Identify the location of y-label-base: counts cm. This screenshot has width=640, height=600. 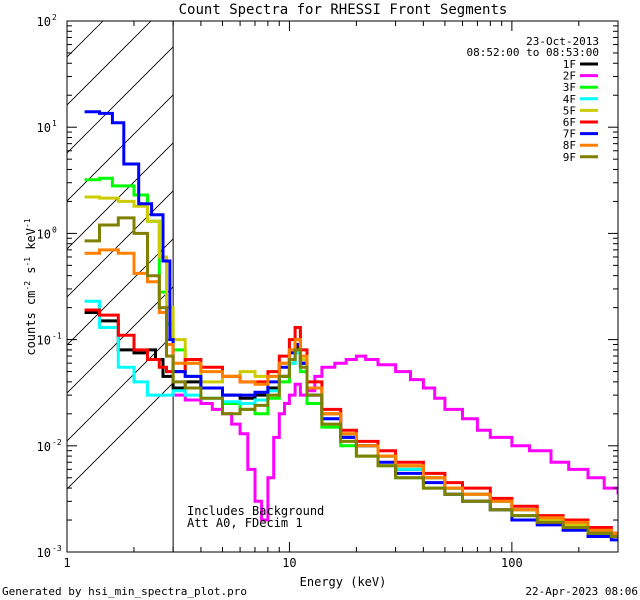
(31, 323).